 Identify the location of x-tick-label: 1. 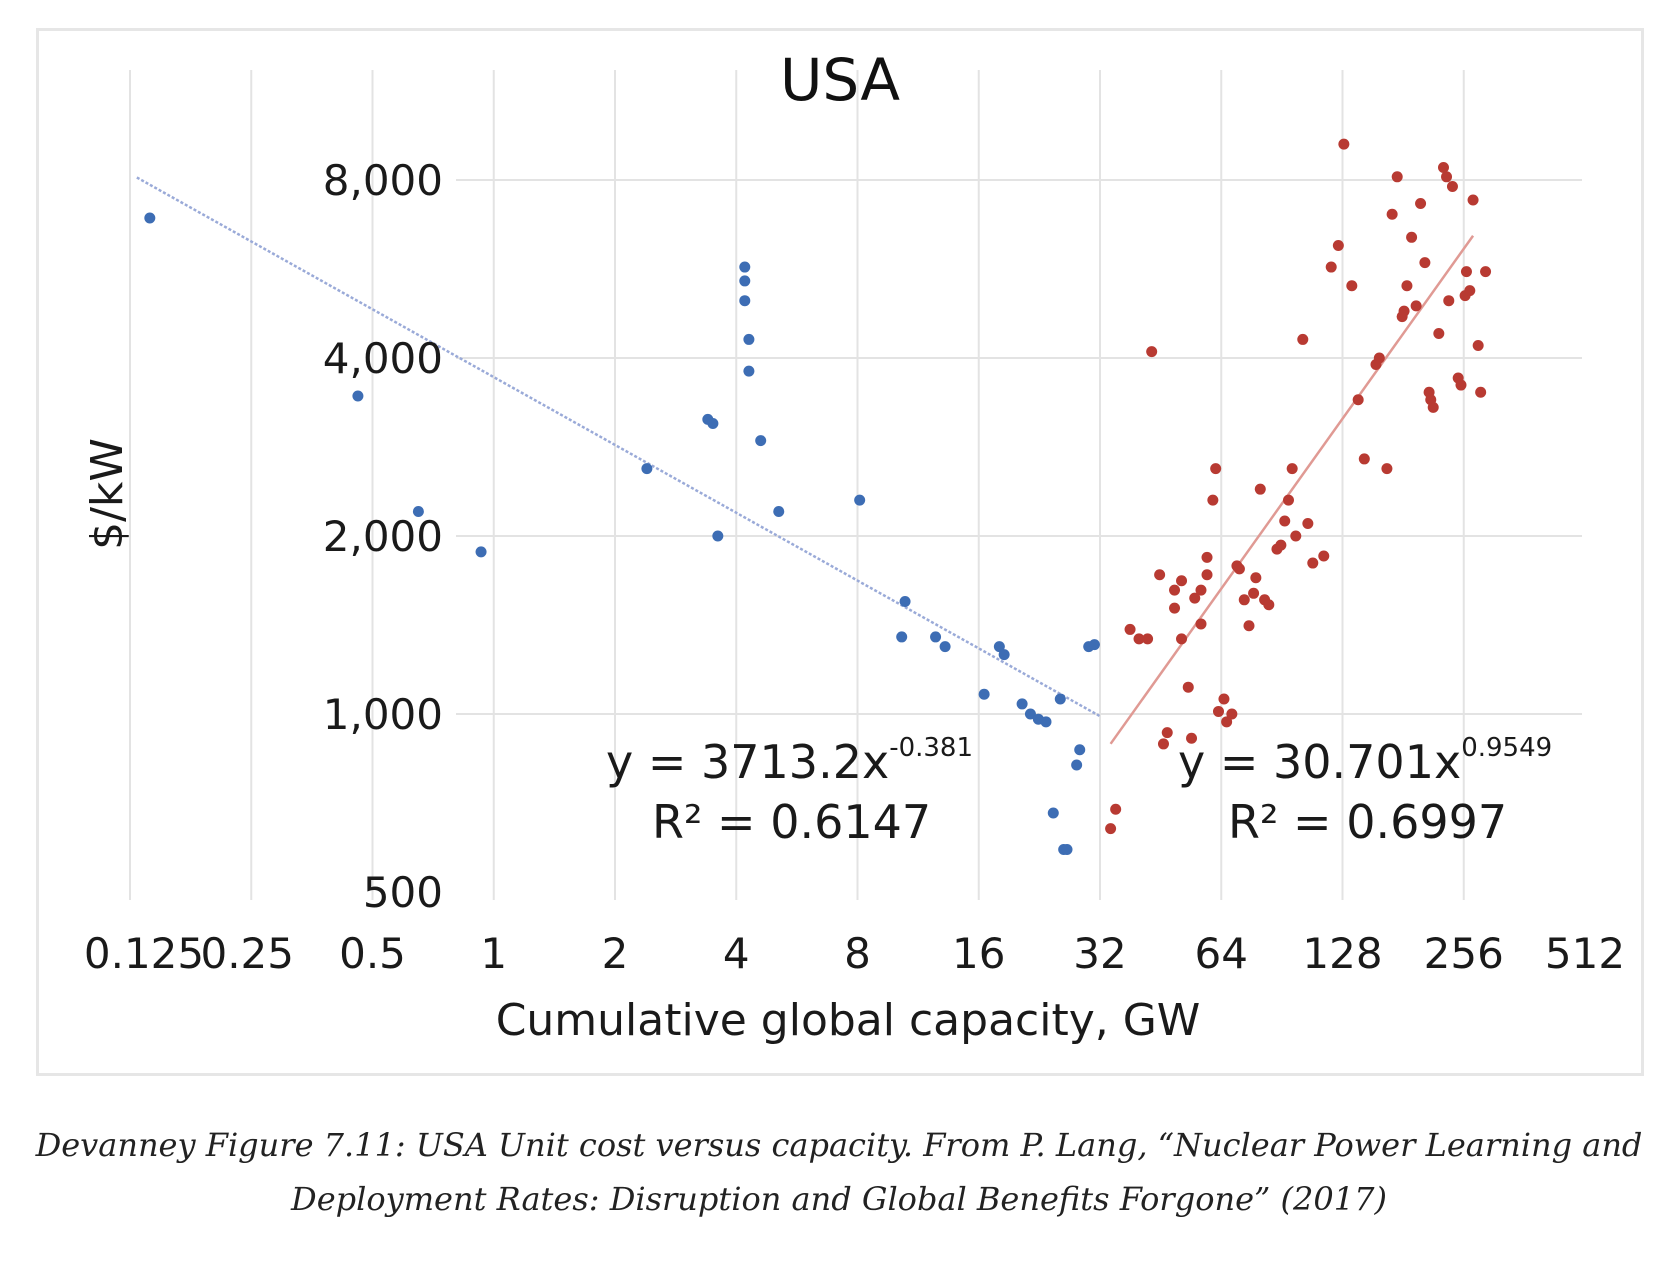
(493, 953).